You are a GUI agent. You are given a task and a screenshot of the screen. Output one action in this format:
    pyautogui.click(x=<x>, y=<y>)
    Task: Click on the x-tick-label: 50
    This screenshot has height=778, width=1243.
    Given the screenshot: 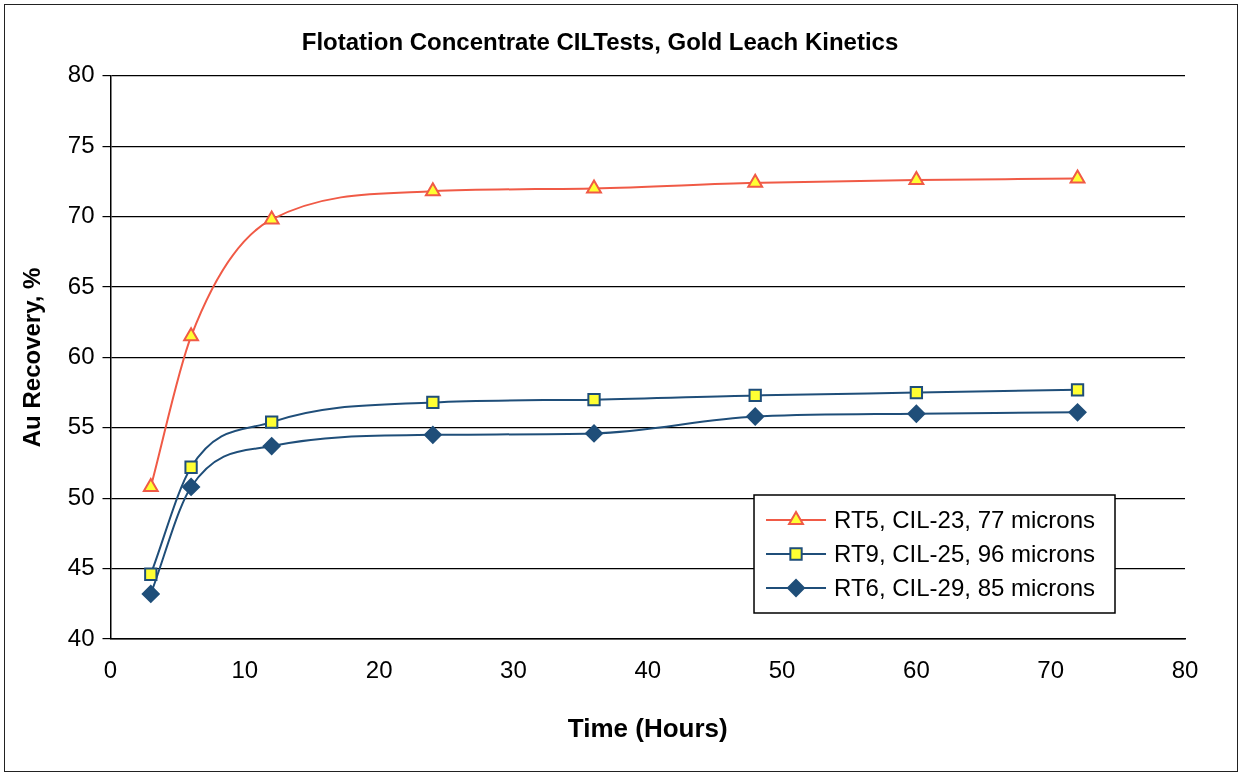 What is the action you would take?
    pyautogui.click(x=782, y=670)
    